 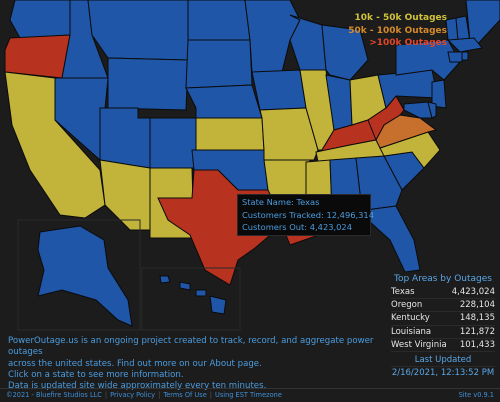 I want to click on tooltip-out-row: Customers Out: 4,423,024, so click(x=304, y=227).